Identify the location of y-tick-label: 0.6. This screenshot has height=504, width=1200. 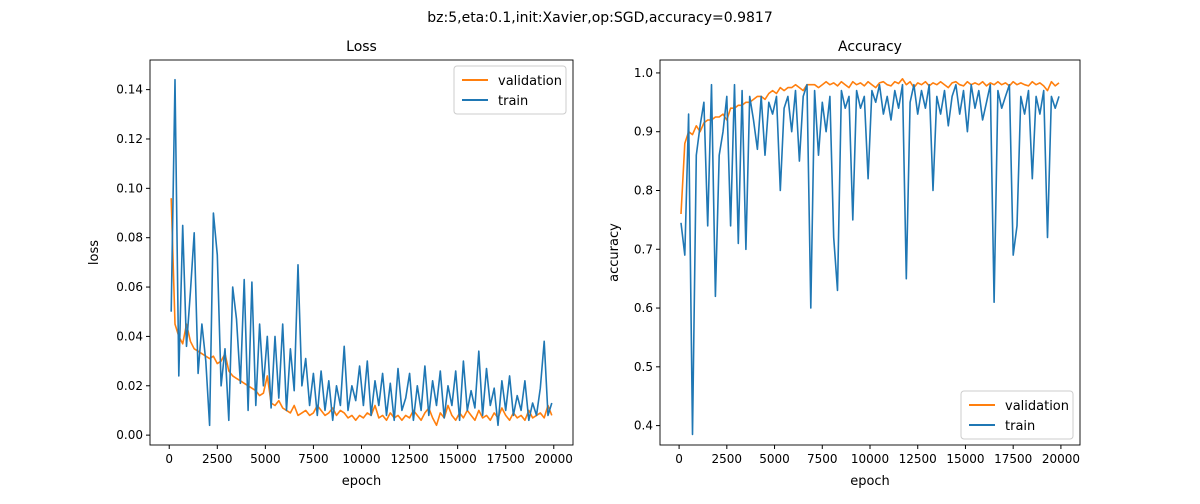
(643, 308).